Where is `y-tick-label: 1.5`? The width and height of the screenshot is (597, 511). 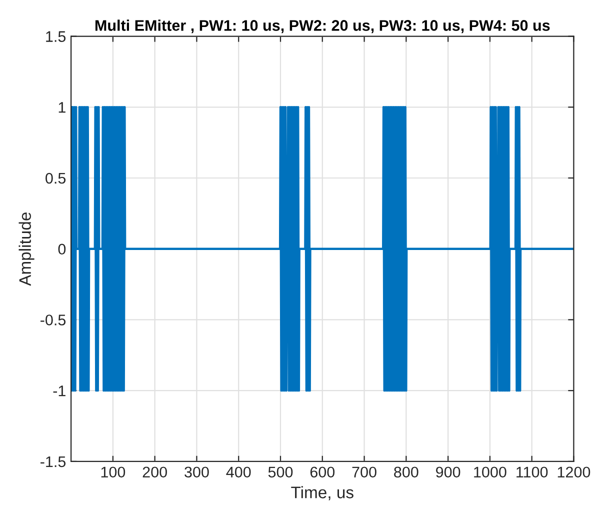 y-tick-label: 1.5 is located at coordinates (56, 36).